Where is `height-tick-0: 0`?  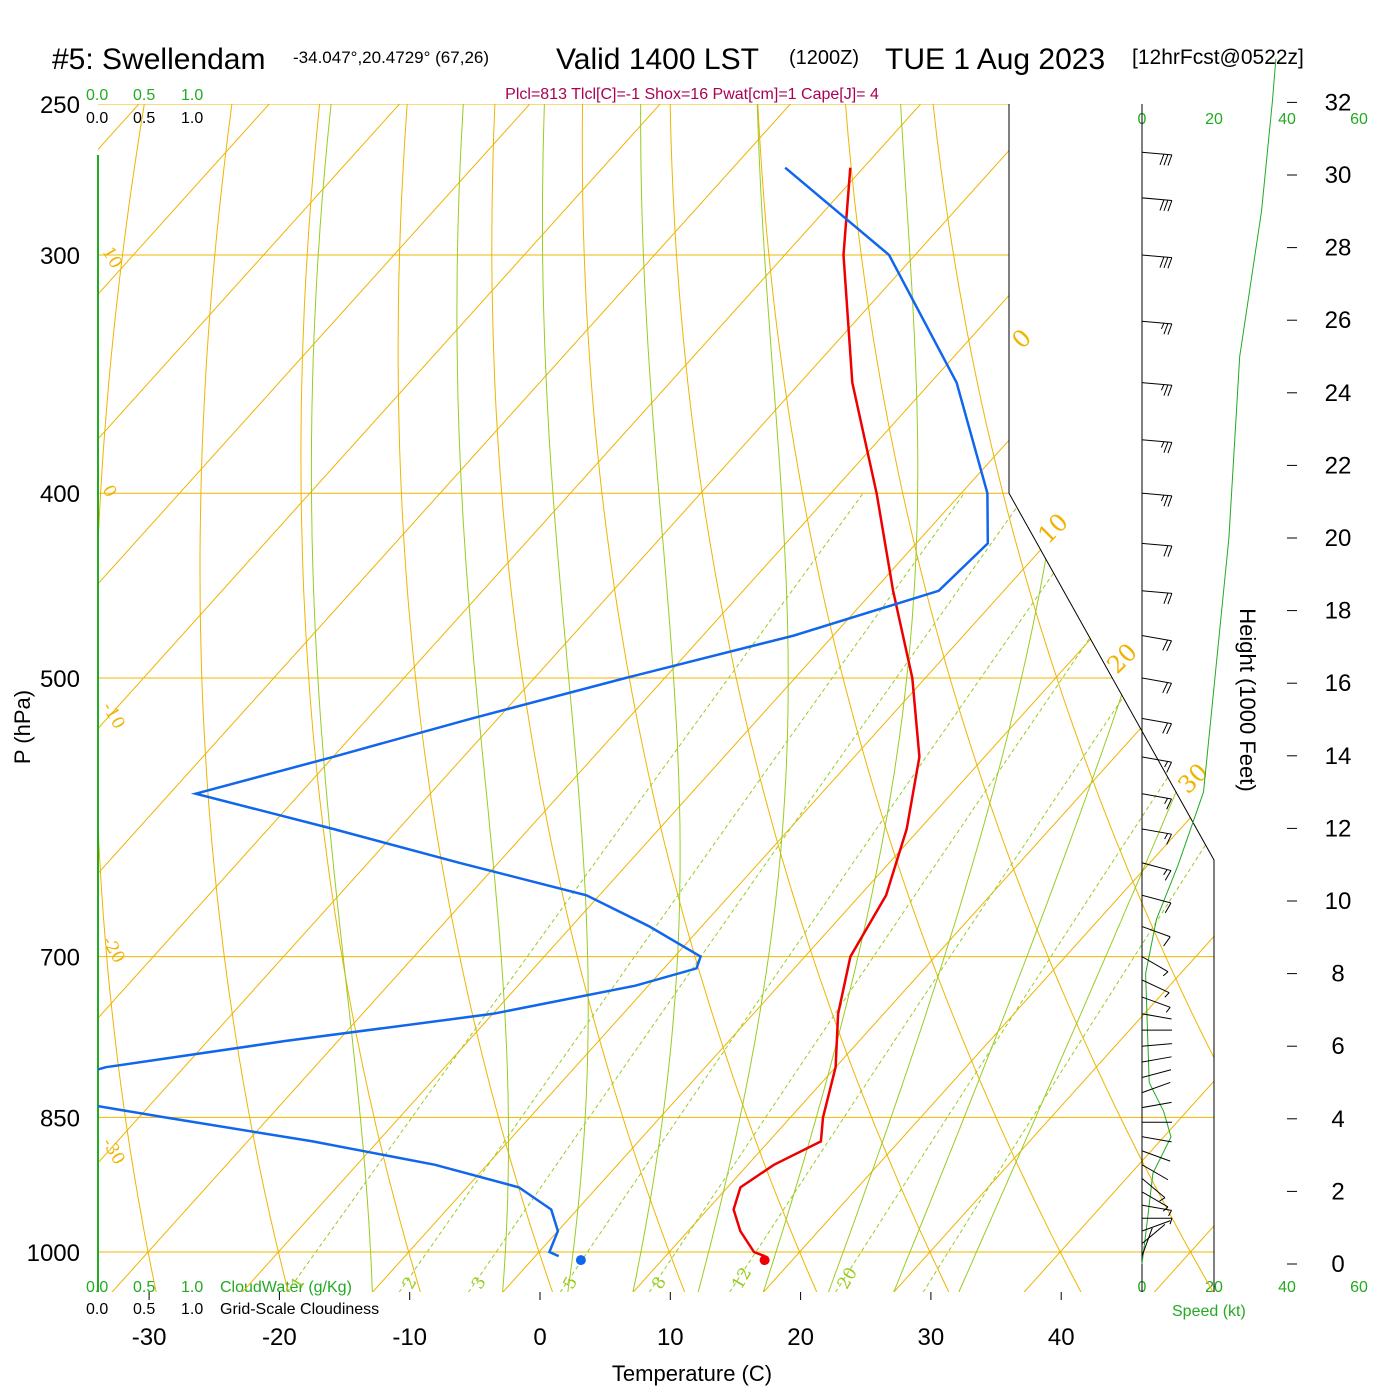
height-tick-0: 0 is located at coordinates (1337, 1264).